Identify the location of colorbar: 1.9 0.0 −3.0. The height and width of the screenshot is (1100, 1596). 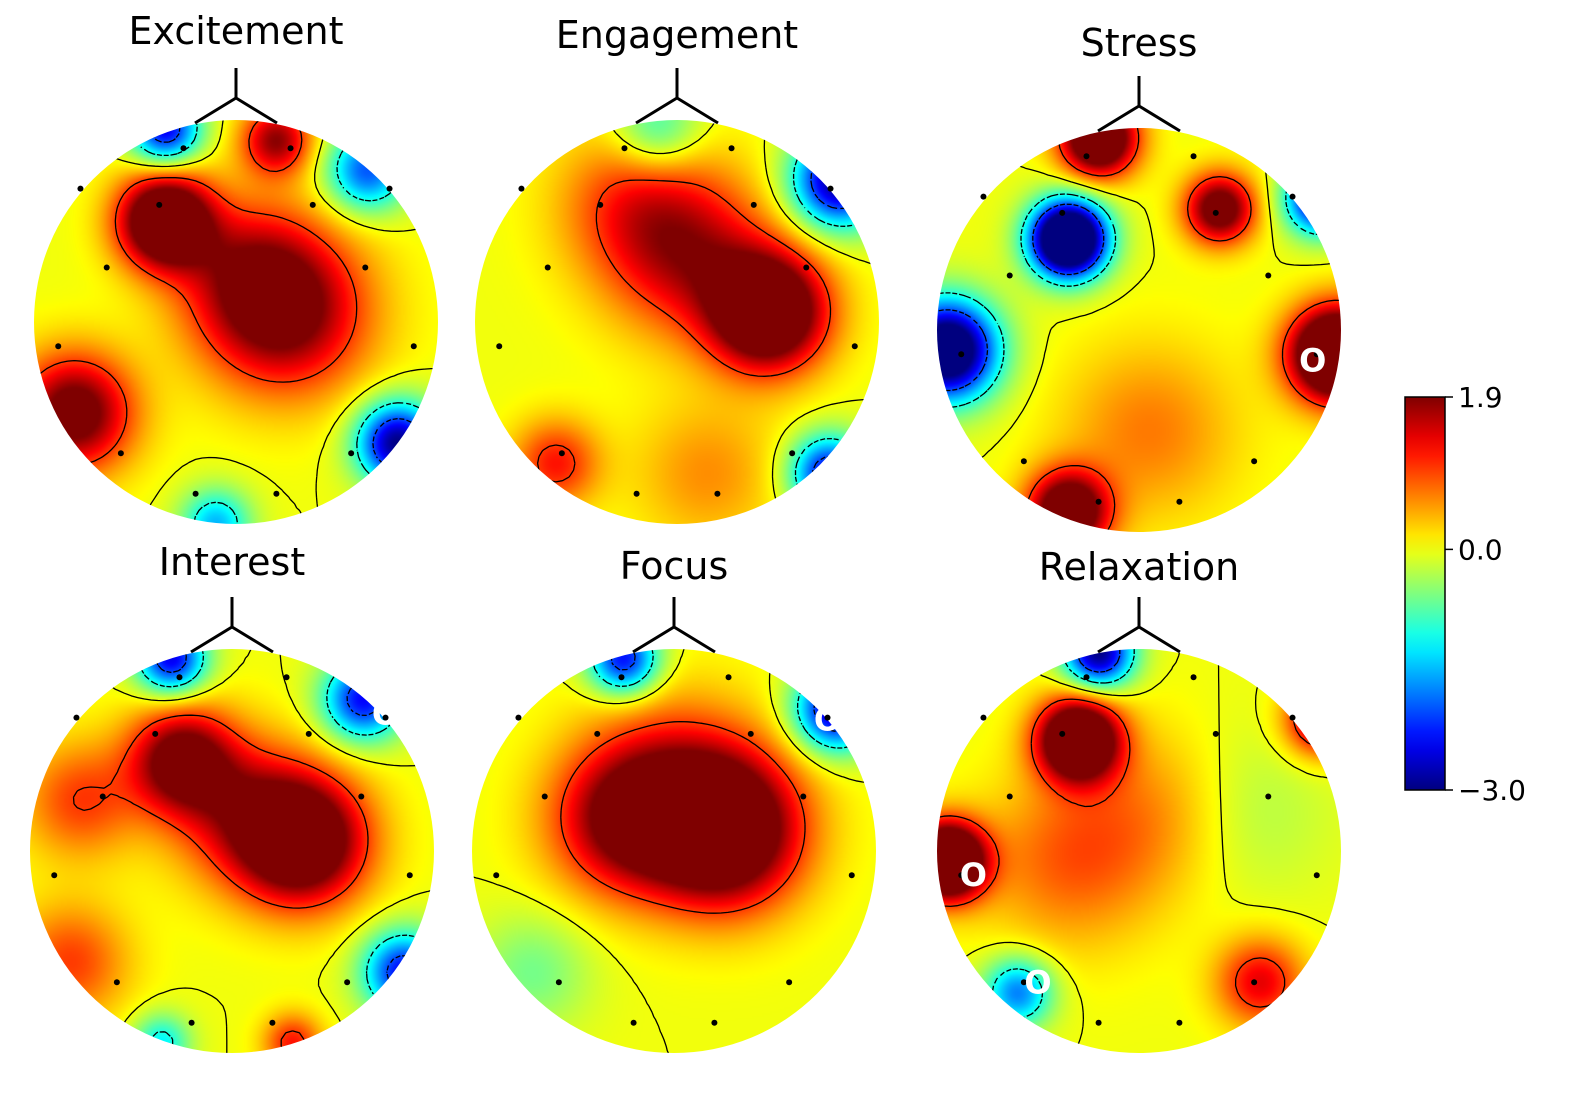
(1465, 594).